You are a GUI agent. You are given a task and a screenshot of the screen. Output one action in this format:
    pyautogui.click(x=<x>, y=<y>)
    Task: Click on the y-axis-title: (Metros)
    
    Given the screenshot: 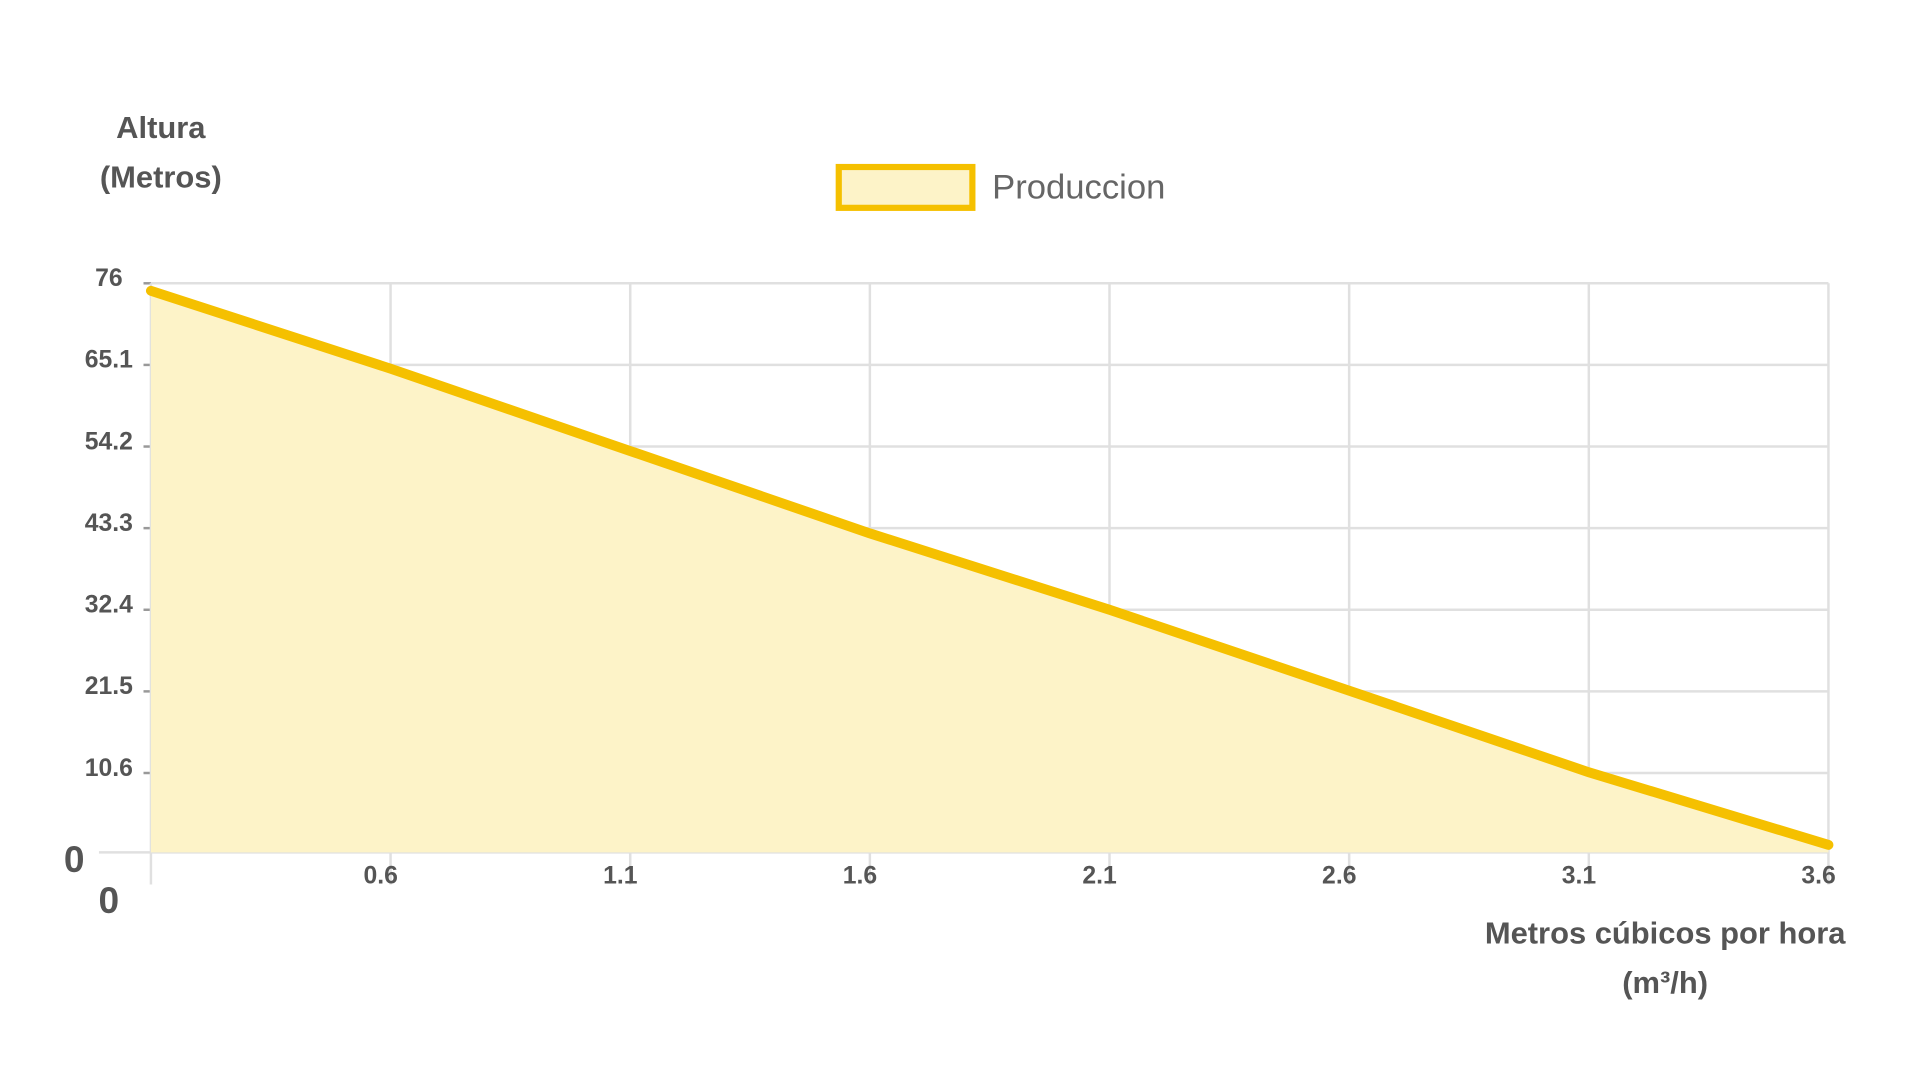 What is the action you would take?
    pyautogui.click(x=161, y=177)
    